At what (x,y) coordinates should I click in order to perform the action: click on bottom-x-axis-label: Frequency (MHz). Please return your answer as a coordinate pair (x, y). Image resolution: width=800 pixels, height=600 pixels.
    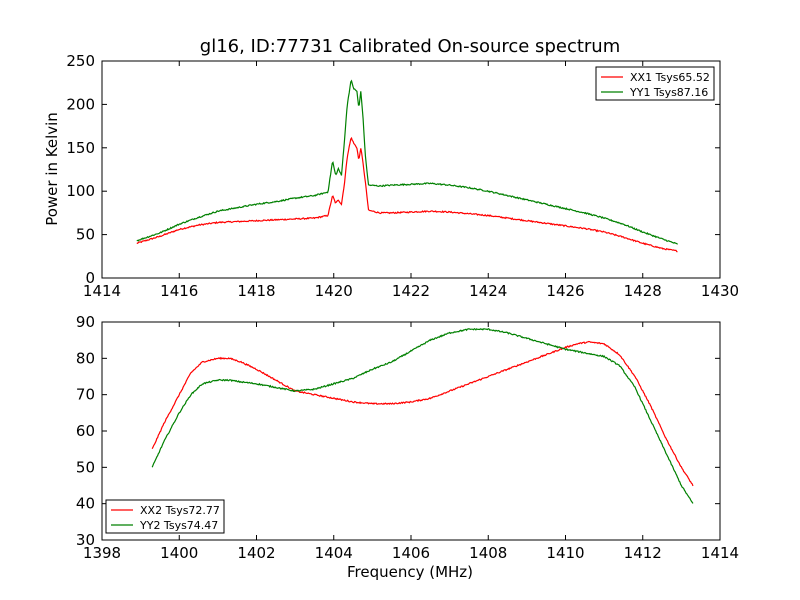
    Looking at the image, I should click on (410, 572).